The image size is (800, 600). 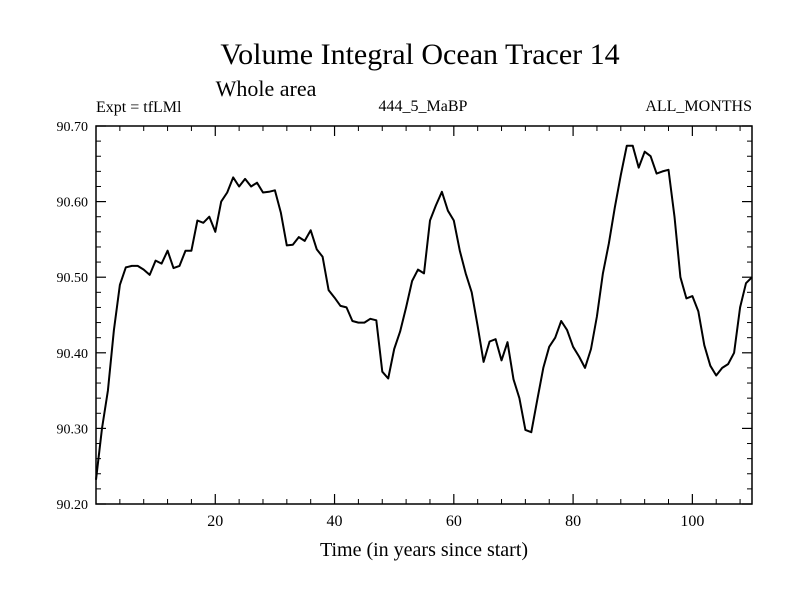 I want to click on y-tick-label: 90.30, so click(x=73, y=429).